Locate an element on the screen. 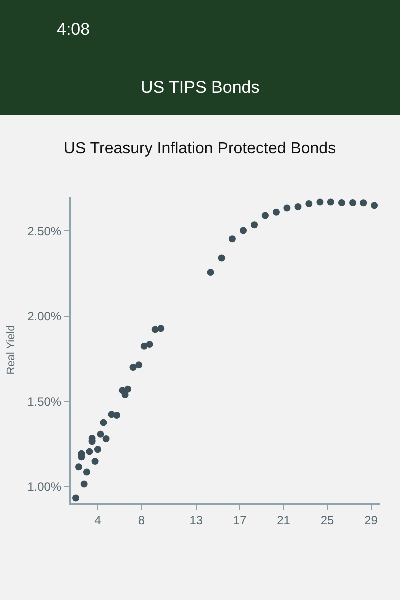 The height and width of the screenshot is (600, 400). y-tick-label: 1.50% is located at coordinates (45, 401).